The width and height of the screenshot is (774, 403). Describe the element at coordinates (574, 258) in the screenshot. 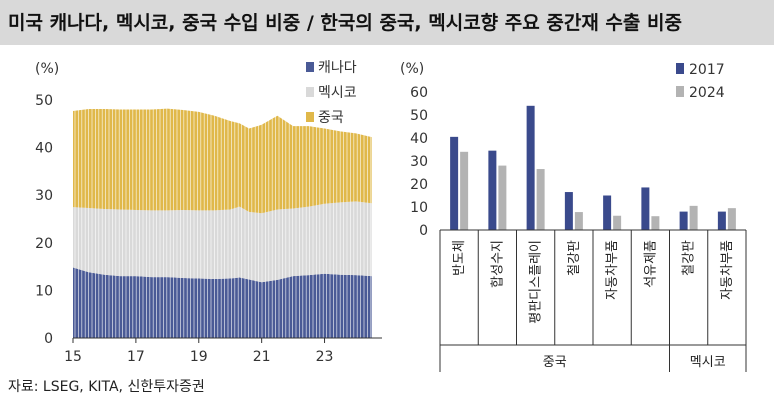

I see `category-label-4: 철강판` at that location.